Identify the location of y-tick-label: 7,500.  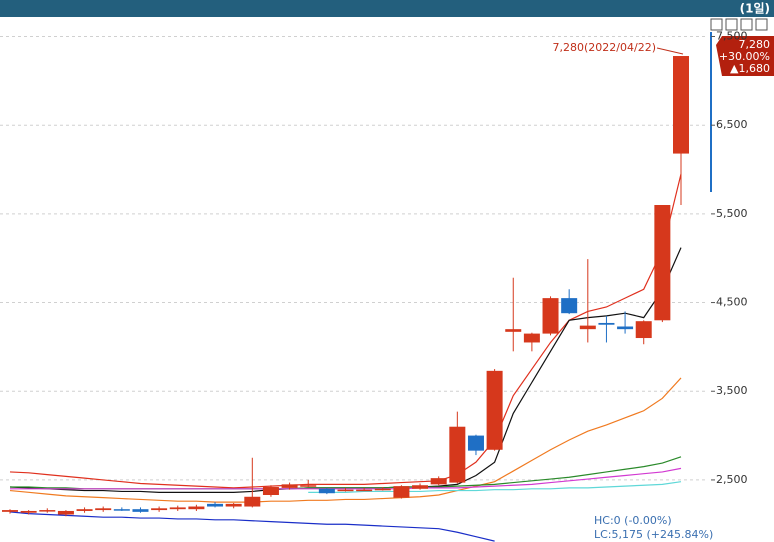
(732, 36).